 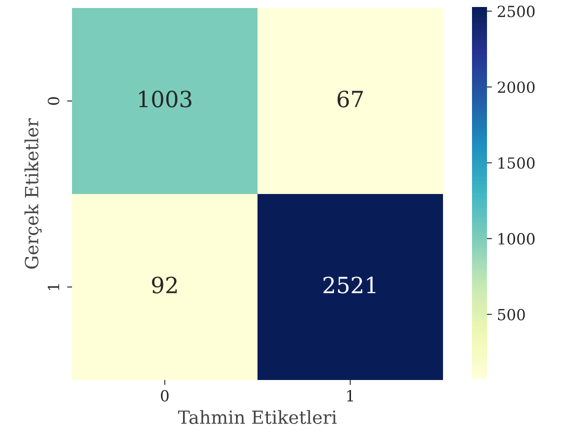 I want to click on data-label: 67, so click(x=350, y=99).